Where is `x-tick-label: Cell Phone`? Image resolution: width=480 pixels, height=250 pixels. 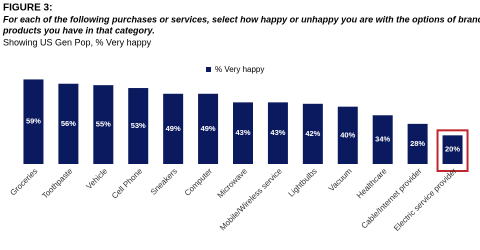 x-tick-label: Cell Phone is located at coordinates (127, 183).